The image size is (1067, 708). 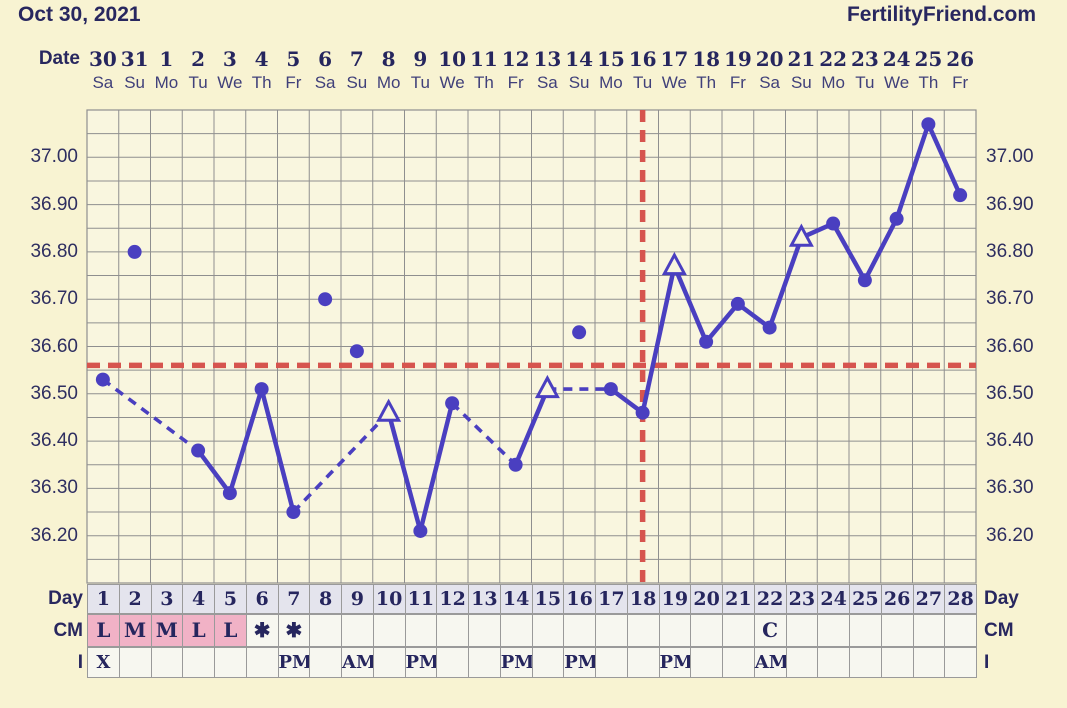 I want to click on day-cell-9: 9, so click(x=357, y=599).